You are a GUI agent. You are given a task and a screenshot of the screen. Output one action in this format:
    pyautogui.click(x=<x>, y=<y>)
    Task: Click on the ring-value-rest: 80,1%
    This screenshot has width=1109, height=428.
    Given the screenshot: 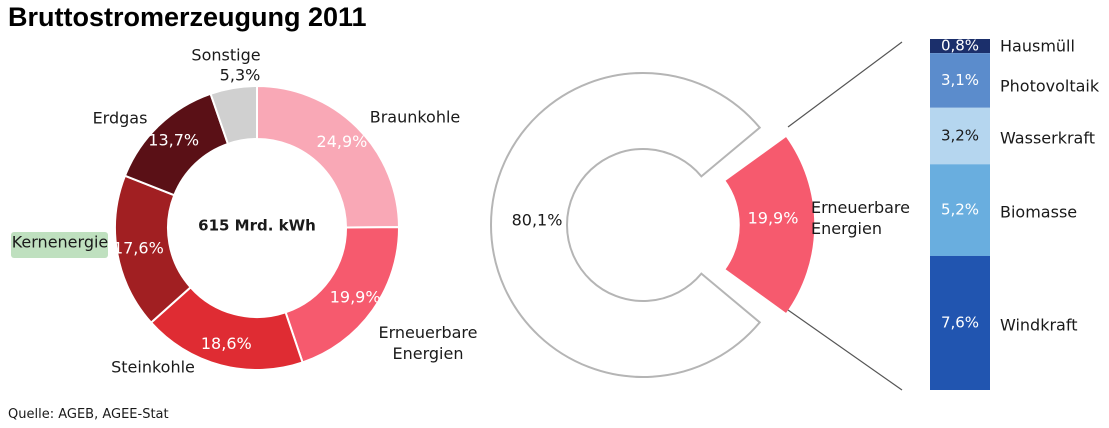 What is the action you would take?
    pyautogui.click(x=537, y=220)
    